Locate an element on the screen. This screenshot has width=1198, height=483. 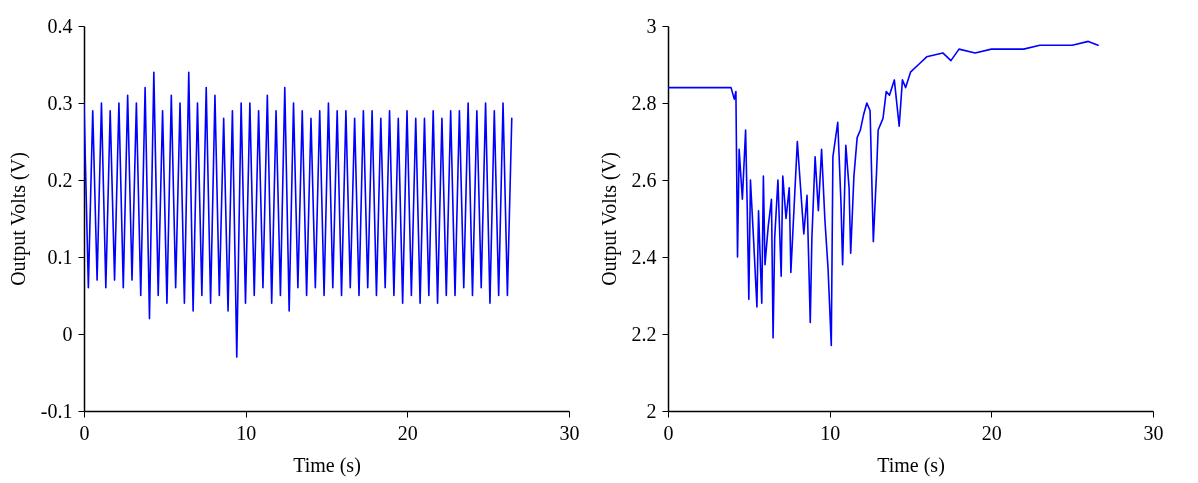
y-tick-label: 2 is located at coordinates (651, 410).